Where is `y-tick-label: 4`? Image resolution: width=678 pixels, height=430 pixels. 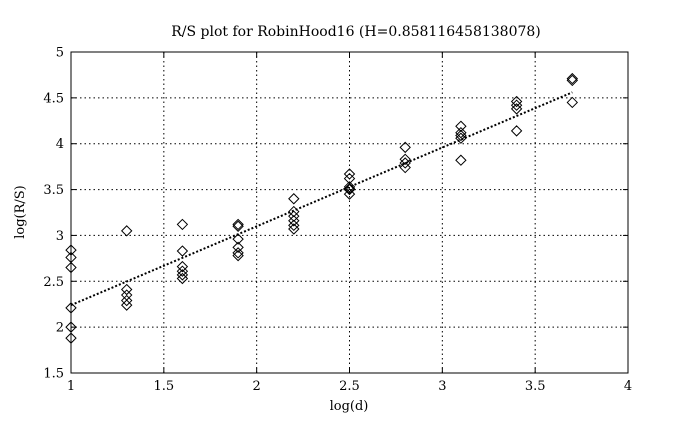 y-tick-label: 4 is located at coordinates (60, 144).